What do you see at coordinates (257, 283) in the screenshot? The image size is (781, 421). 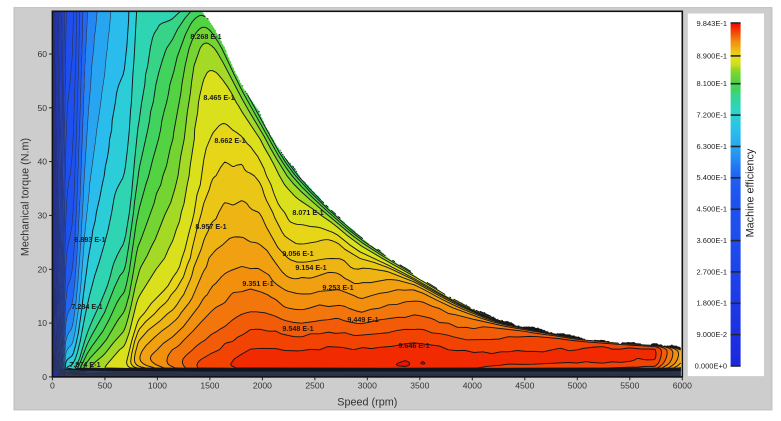 I see `svg-text: 9.351 E-1` at bounding box center [257, 283].